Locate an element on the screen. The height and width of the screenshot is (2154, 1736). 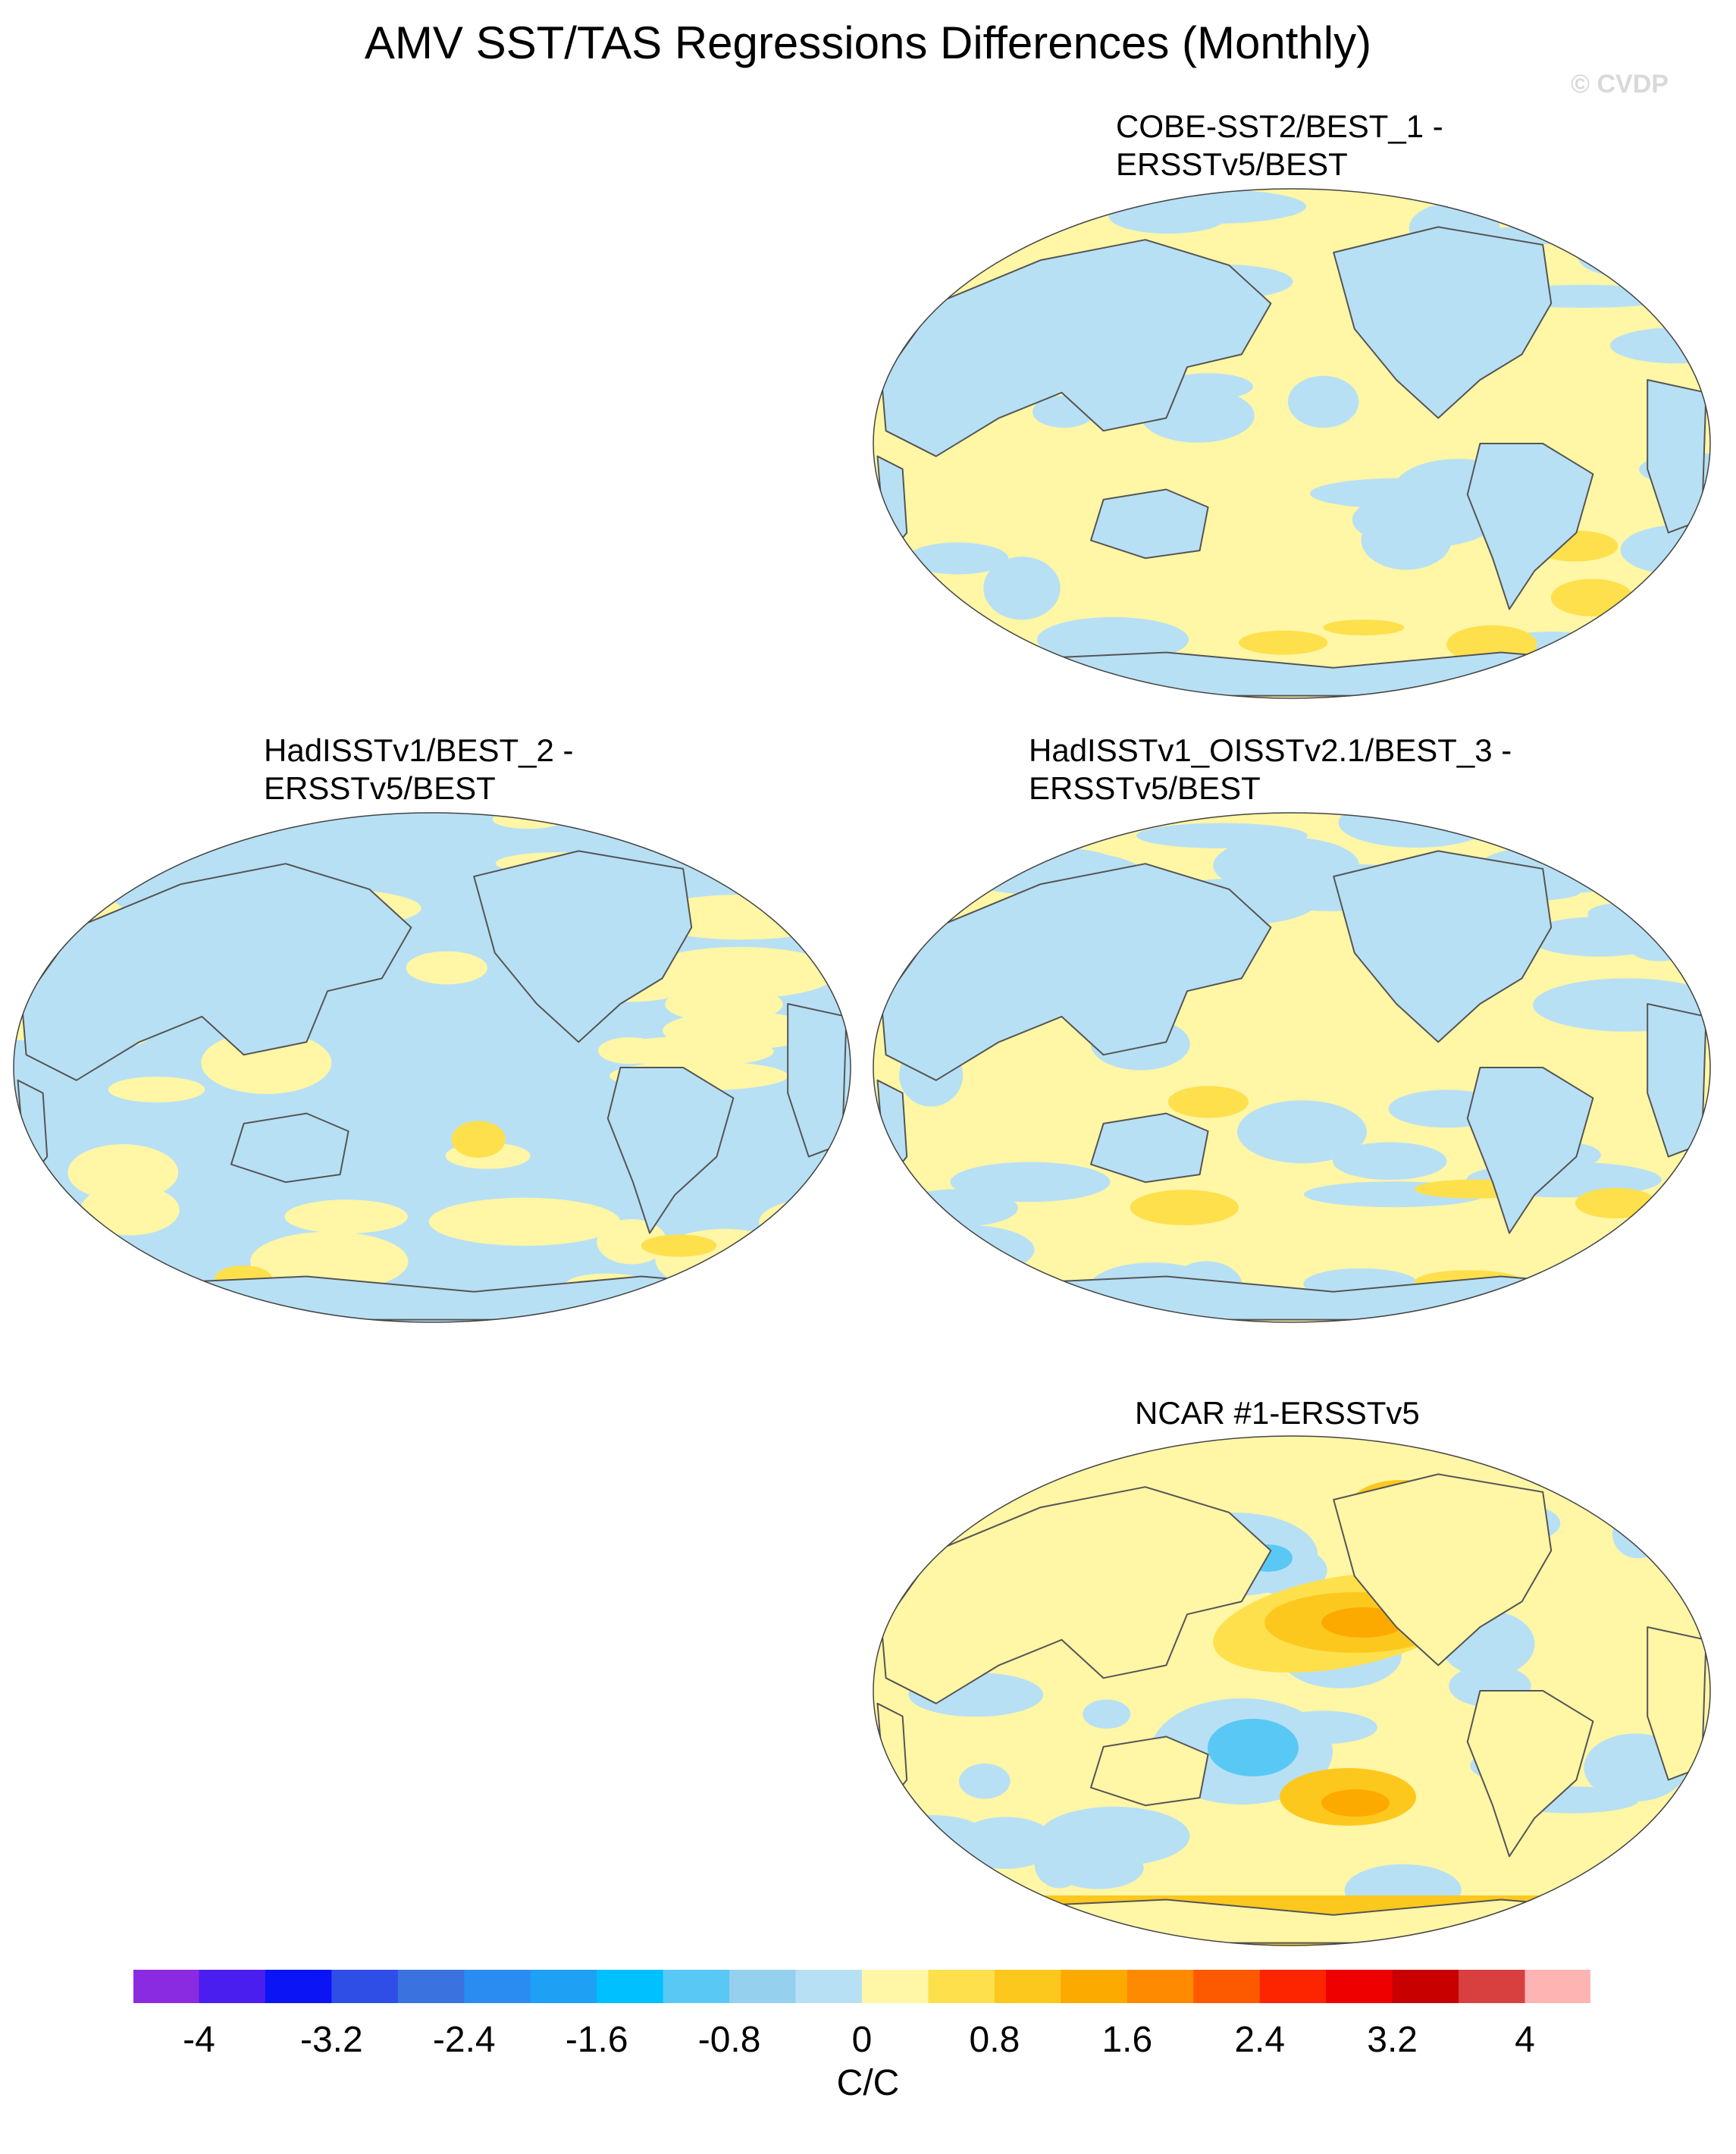
colorbar-tick-label: 4 is located at coordinates (1525, 2040).